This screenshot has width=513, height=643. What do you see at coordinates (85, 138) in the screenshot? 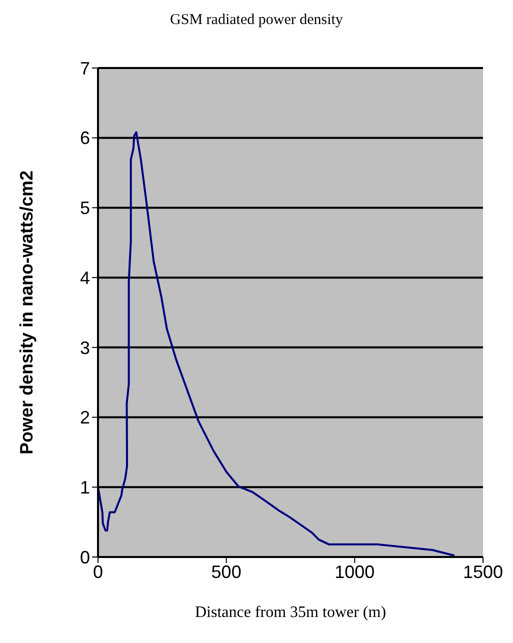
I see `y-tick-label: 6` at bounding box center [85, 138].